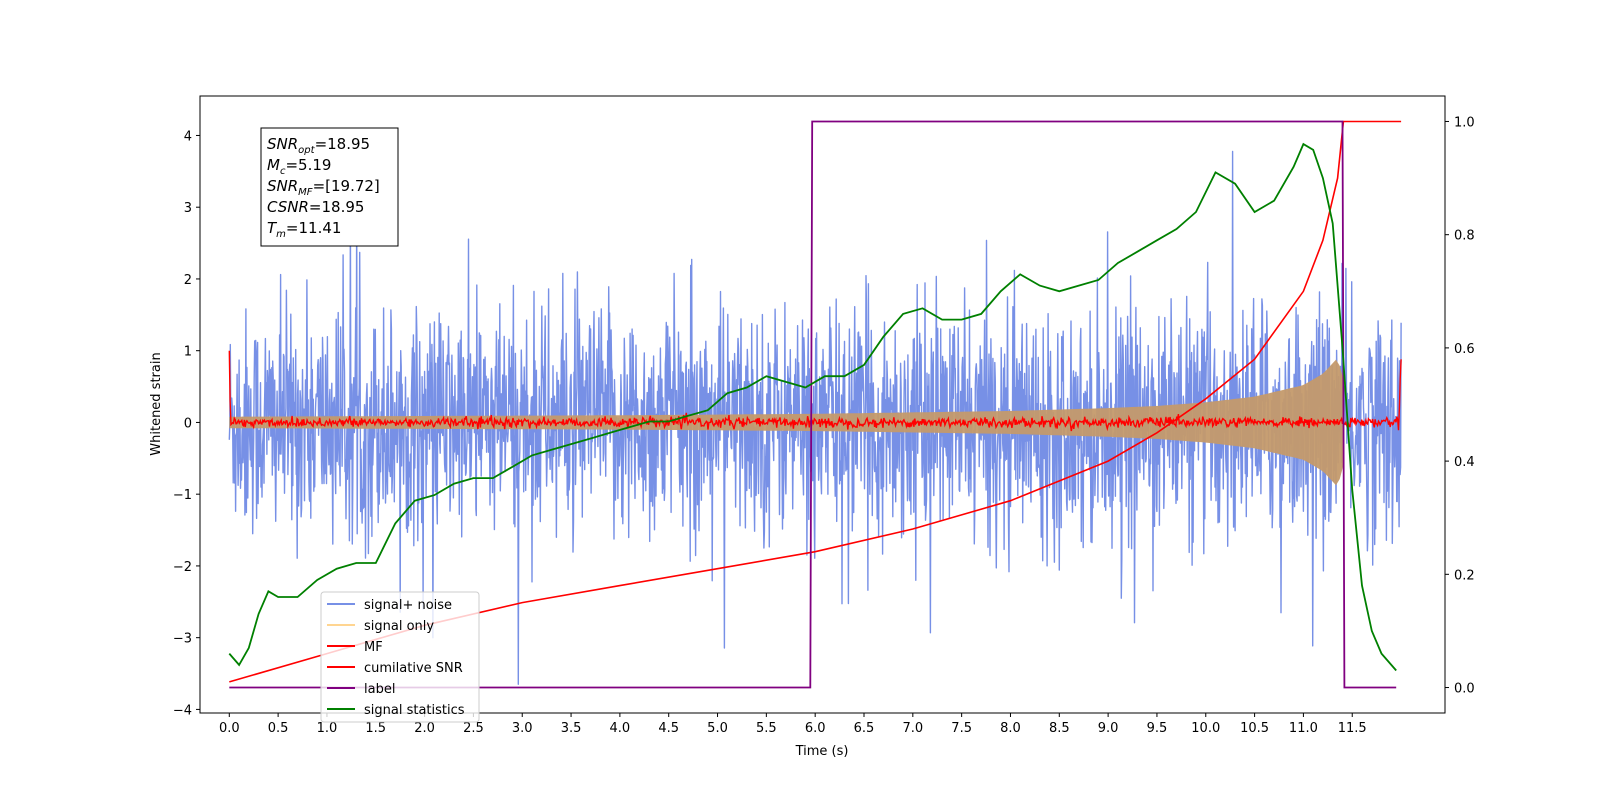 The image size is (1600, 804). I want to click on info-box-line: SNRMF=[19.72], so click(323, 187).